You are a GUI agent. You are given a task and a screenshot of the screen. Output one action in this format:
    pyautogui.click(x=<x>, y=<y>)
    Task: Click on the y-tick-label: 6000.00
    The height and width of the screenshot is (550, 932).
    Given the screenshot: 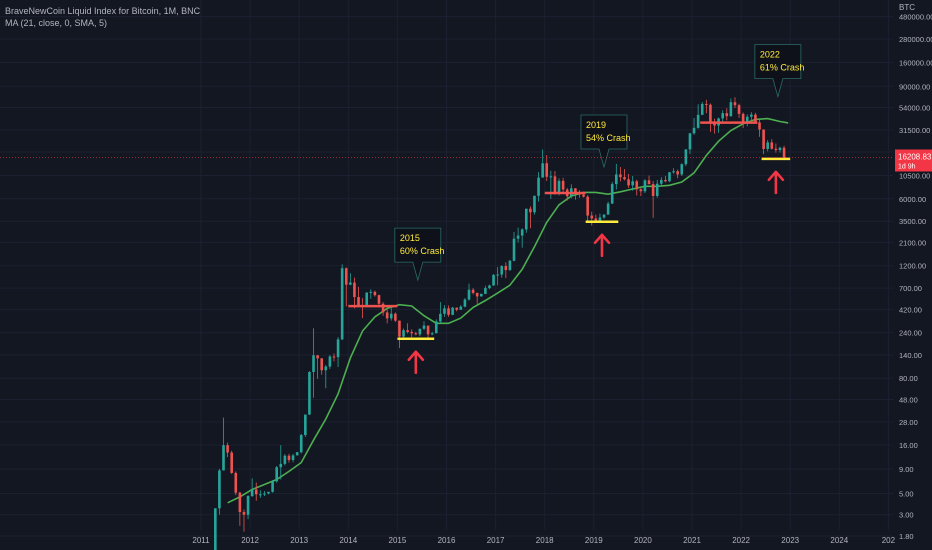 What is the action you would take?
    pyautogui.click(x=912, y=199)
    